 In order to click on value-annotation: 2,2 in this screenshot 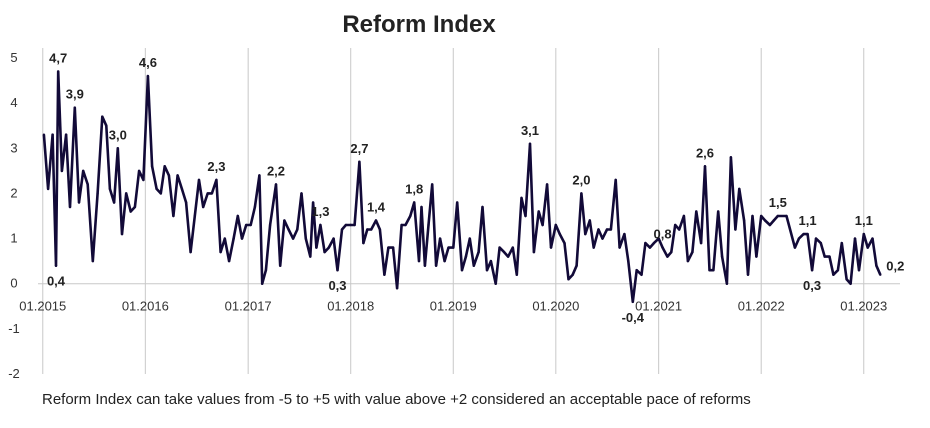, I will do `click(276, 170)`.